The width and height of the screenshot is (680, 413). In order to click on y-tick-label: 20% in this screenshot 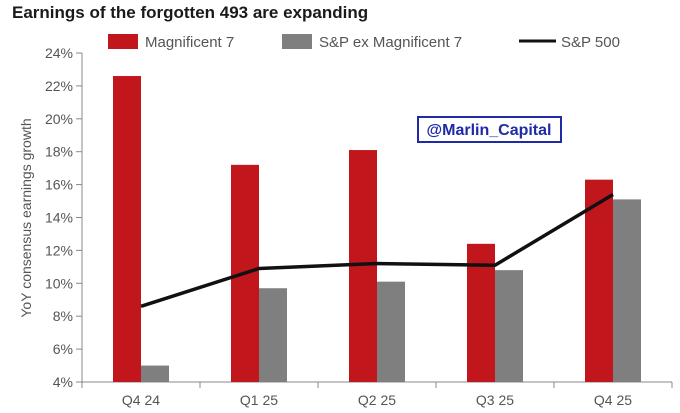, I will do `click(59, 119)`.